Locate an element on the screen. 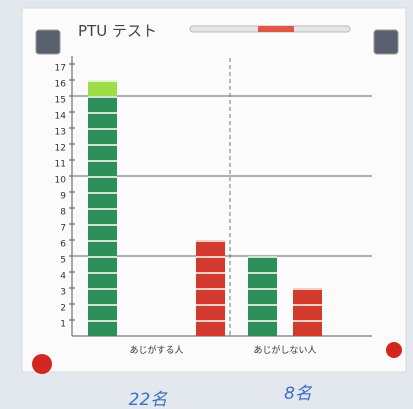 The width and height of the screenshot is (413, 409). y-tick-label: 7 is located at coordinates (63, 229).